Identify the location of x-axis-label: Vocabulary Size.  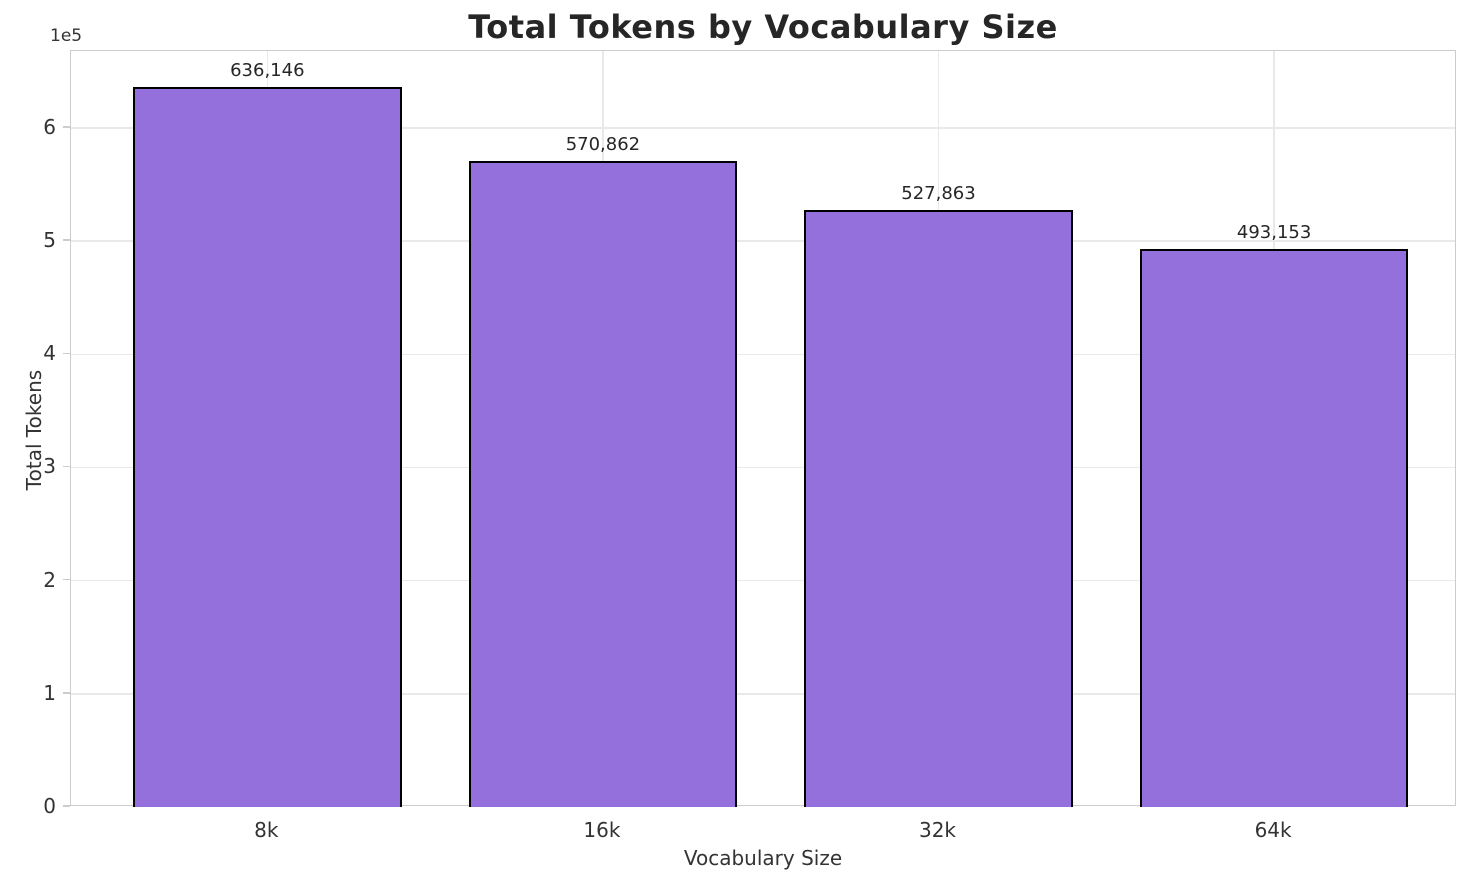
(763, 858).